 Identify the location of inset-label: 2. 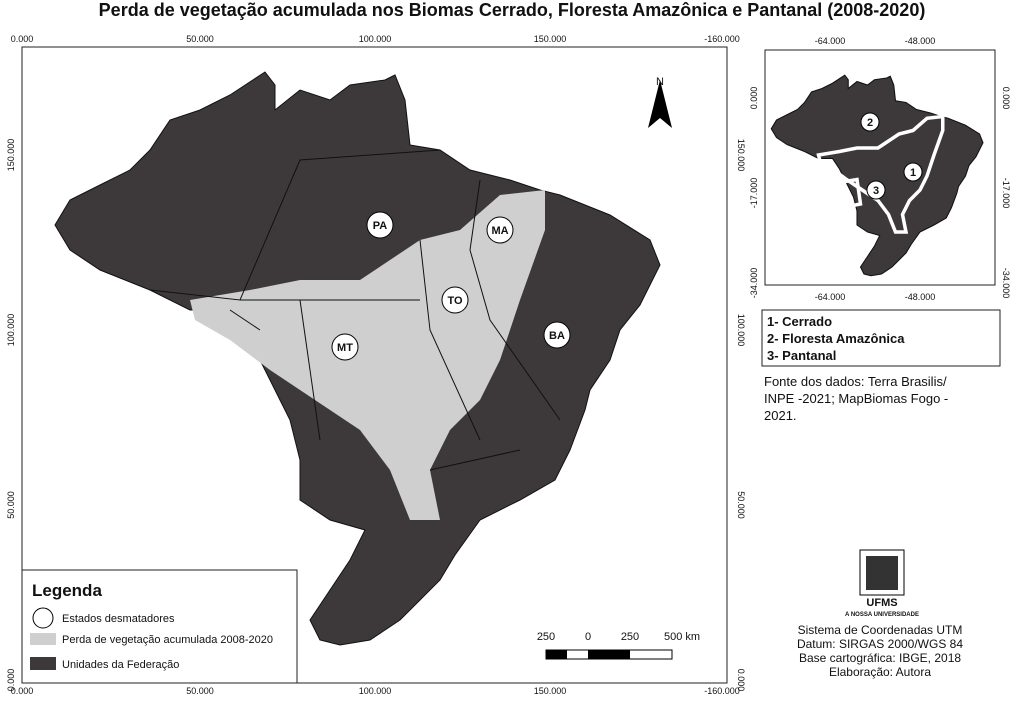
(870, 123).